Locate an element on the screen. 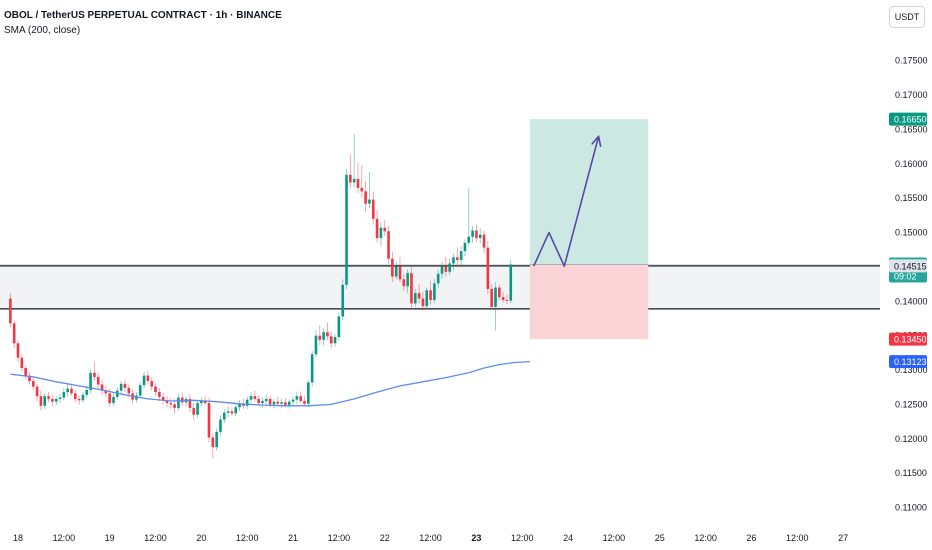 The image size is (932, 550). stop-price-tag is located at coordinates (908, 339).